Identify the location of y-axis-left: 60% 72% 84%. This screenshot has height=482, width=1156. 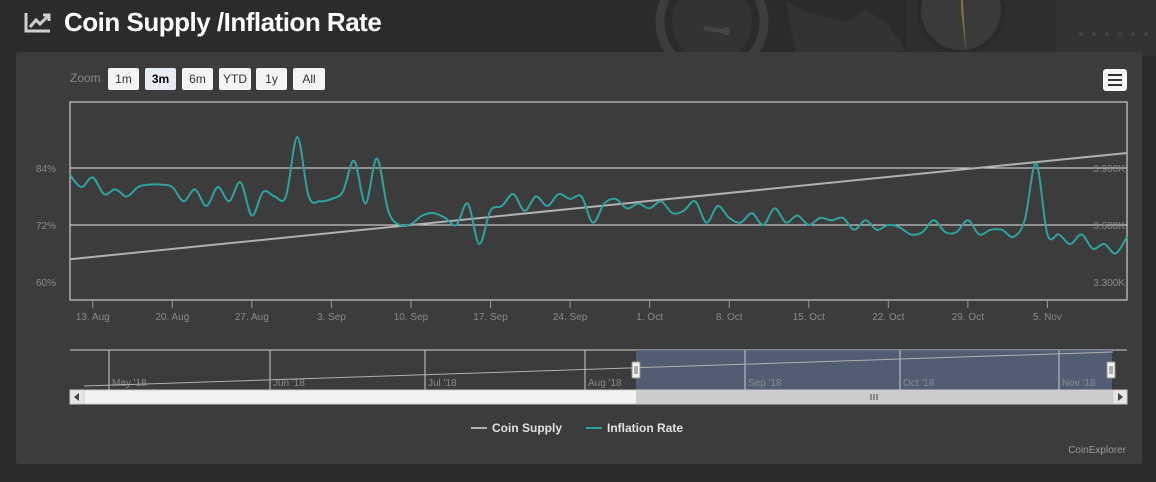
(46, 226).